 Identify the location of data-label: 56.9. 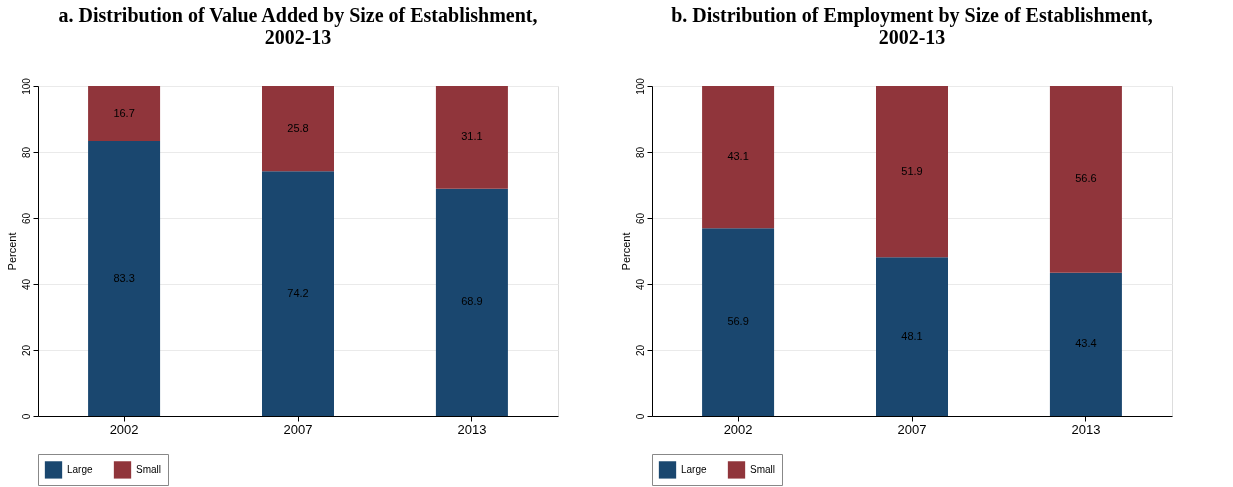
(738, 321).